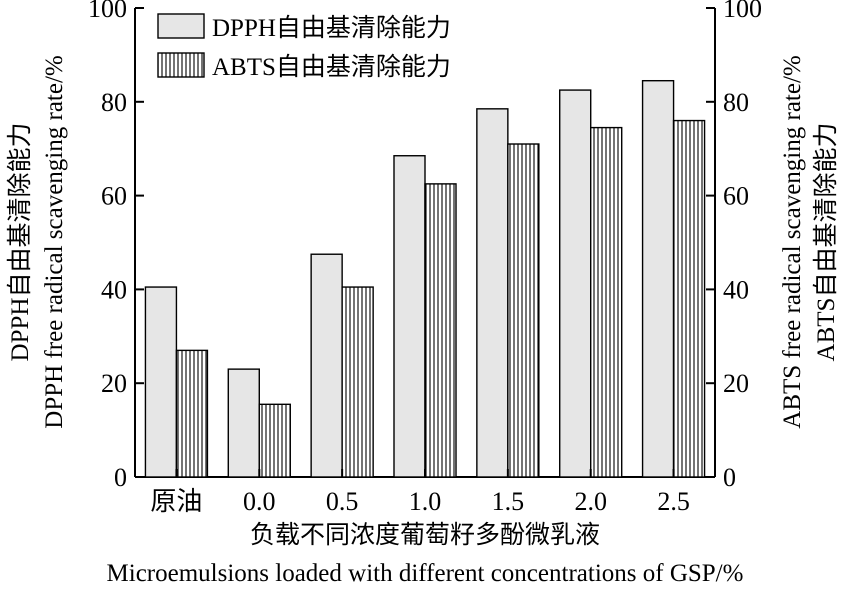 The width and height of the screenshot is (850, 592). What do you see at coordinates (107, 11) in the screenshot?
I see `left-tick-label: 100` at bounding box center [107, 11].